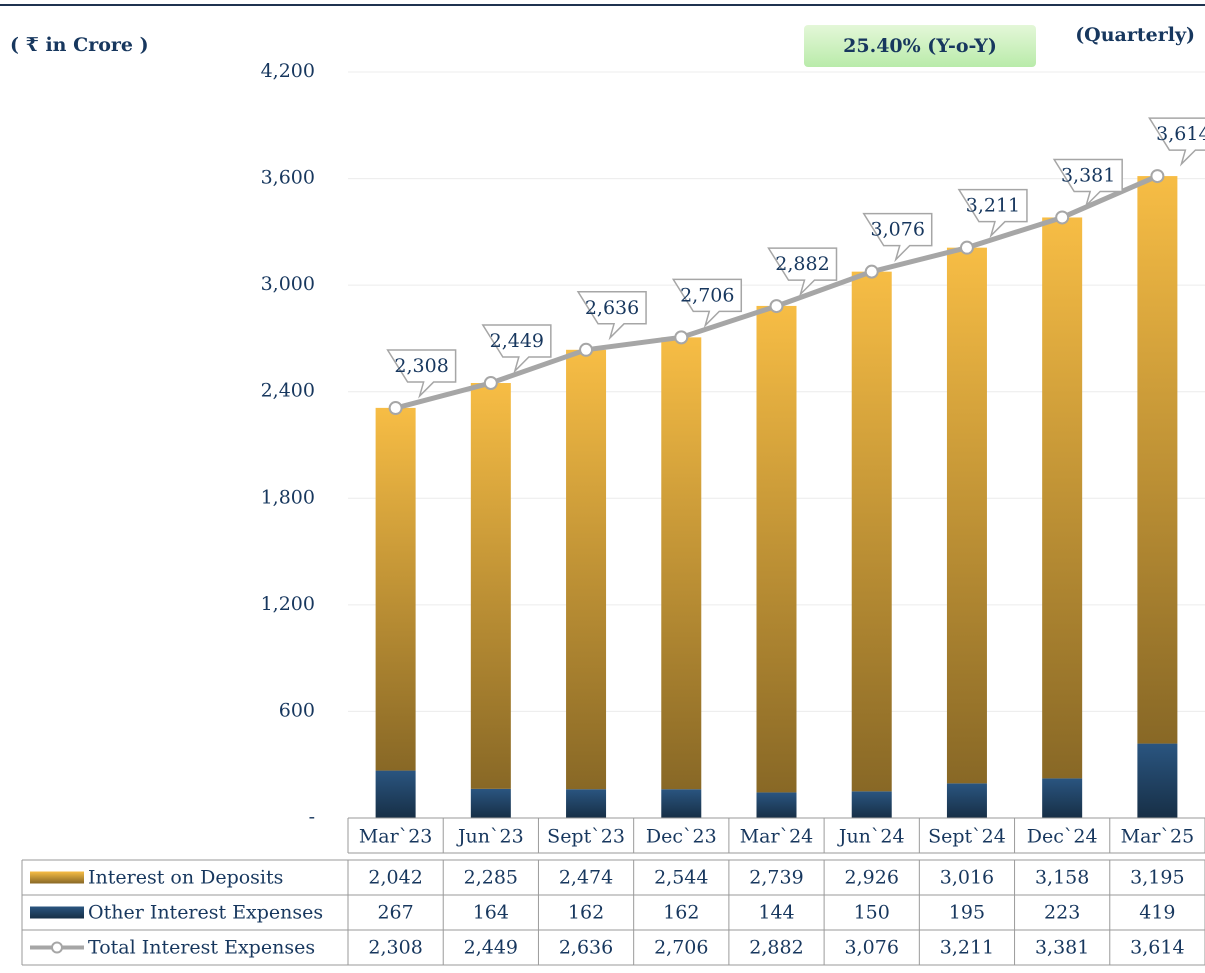 This screenshot has width=1205, height=973. I want to click on table-value: 2,706, so click(681, 948).